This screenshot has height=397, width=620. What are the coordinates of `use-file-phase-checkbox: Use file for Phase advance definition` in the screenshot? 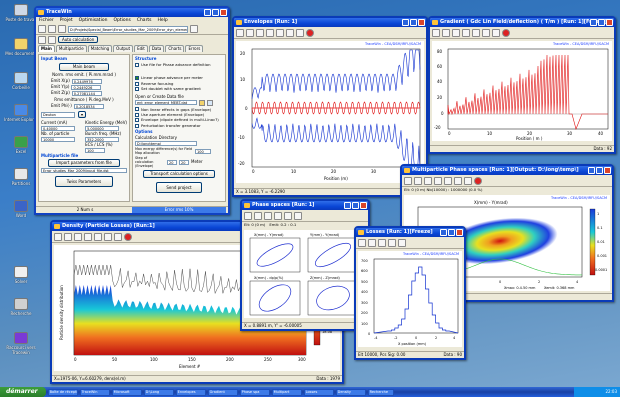 It's located at (179, 64).